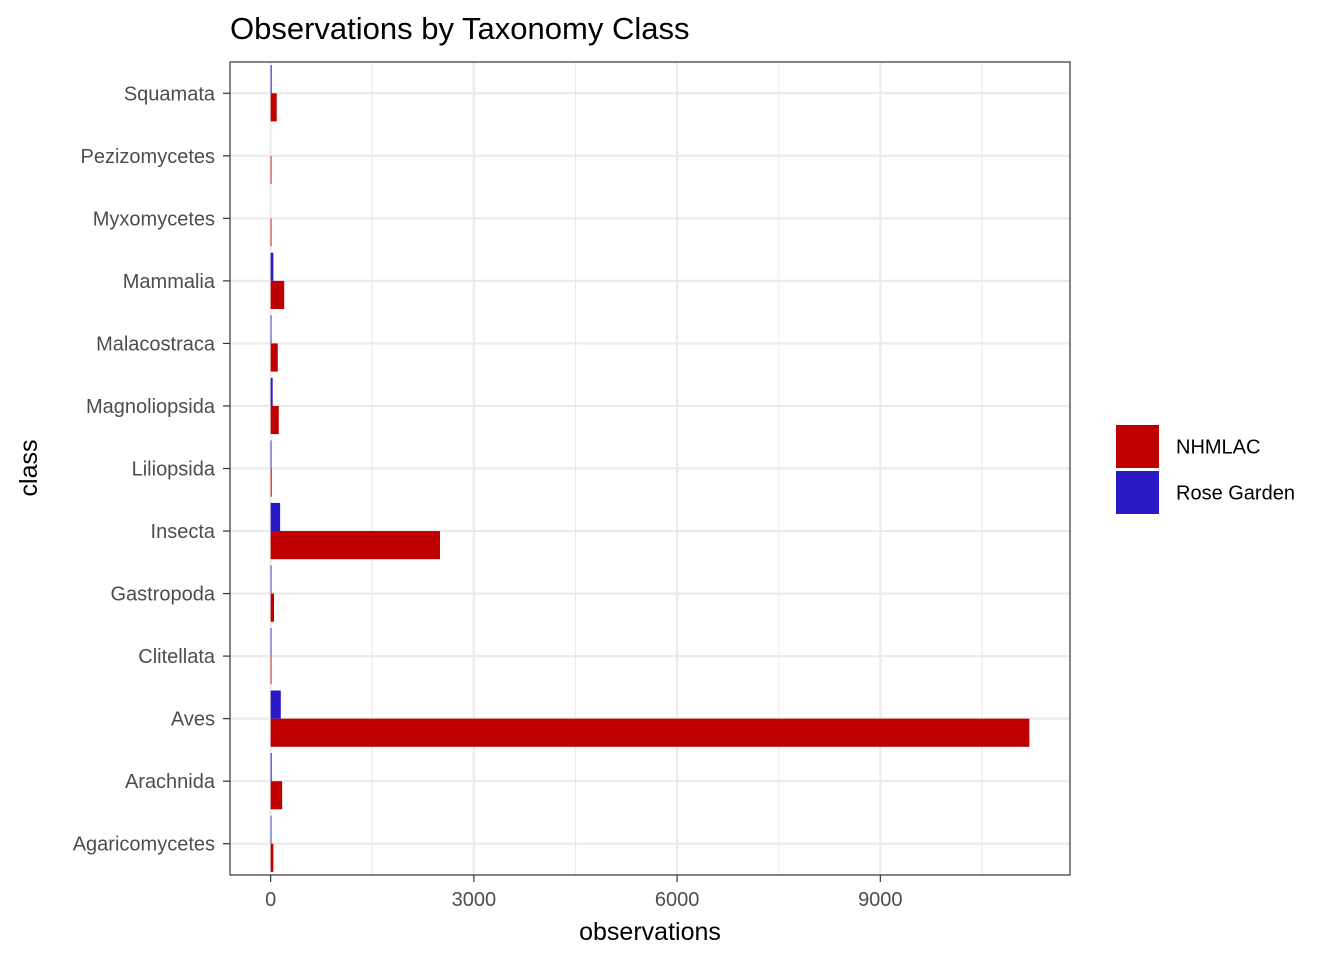 Image resolution: width=1344 pixels, height=965 pixels. What do you see at coordinates (272, 607) in the screenshot?
I see `bar-nhmlac-gastropoda` at bounding box center [272, 607].